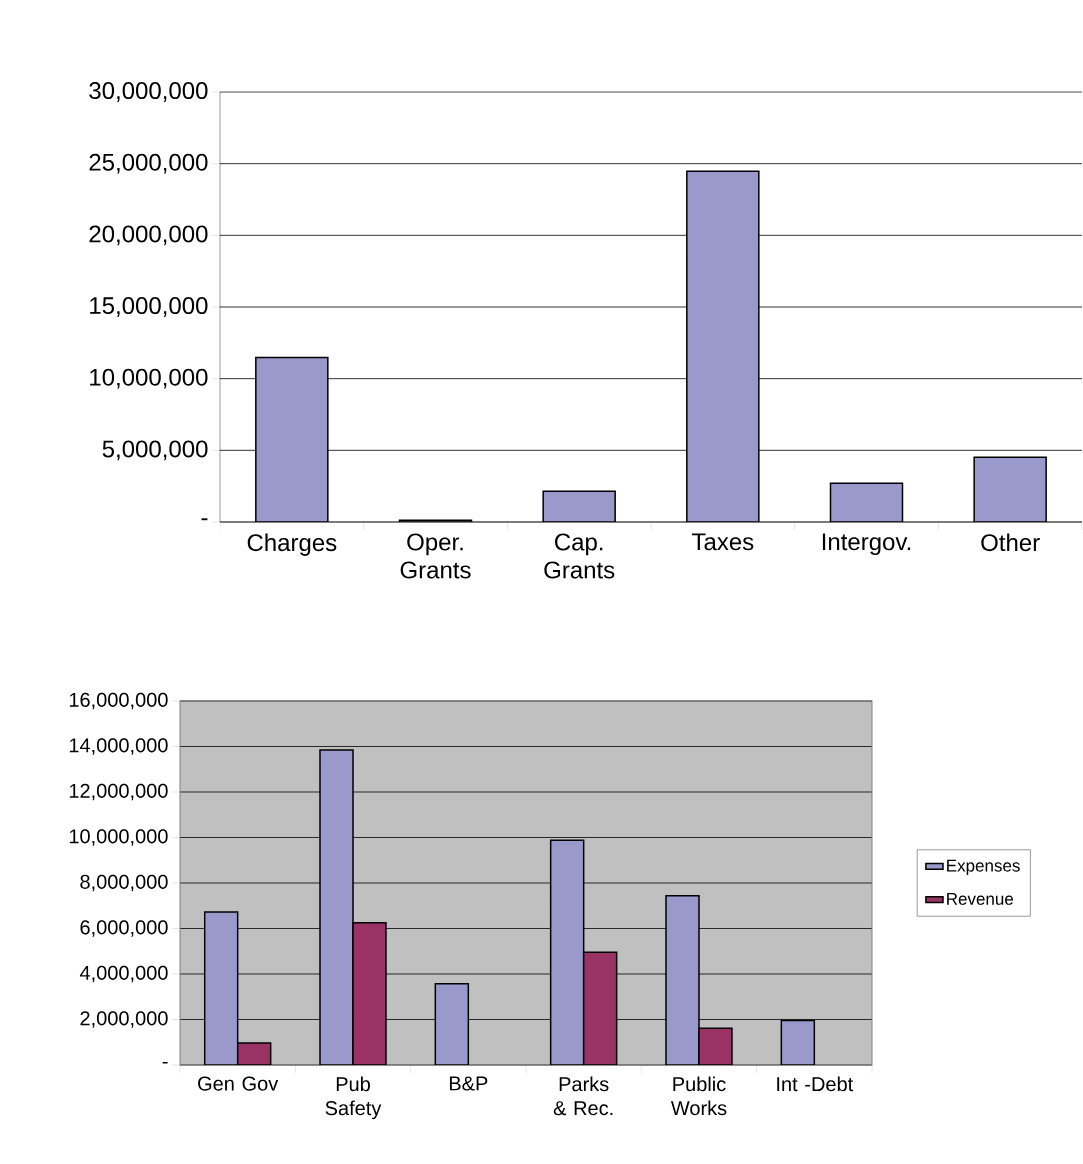  I want to click on y-tick-label: 6,000,000, so click(124, 928).